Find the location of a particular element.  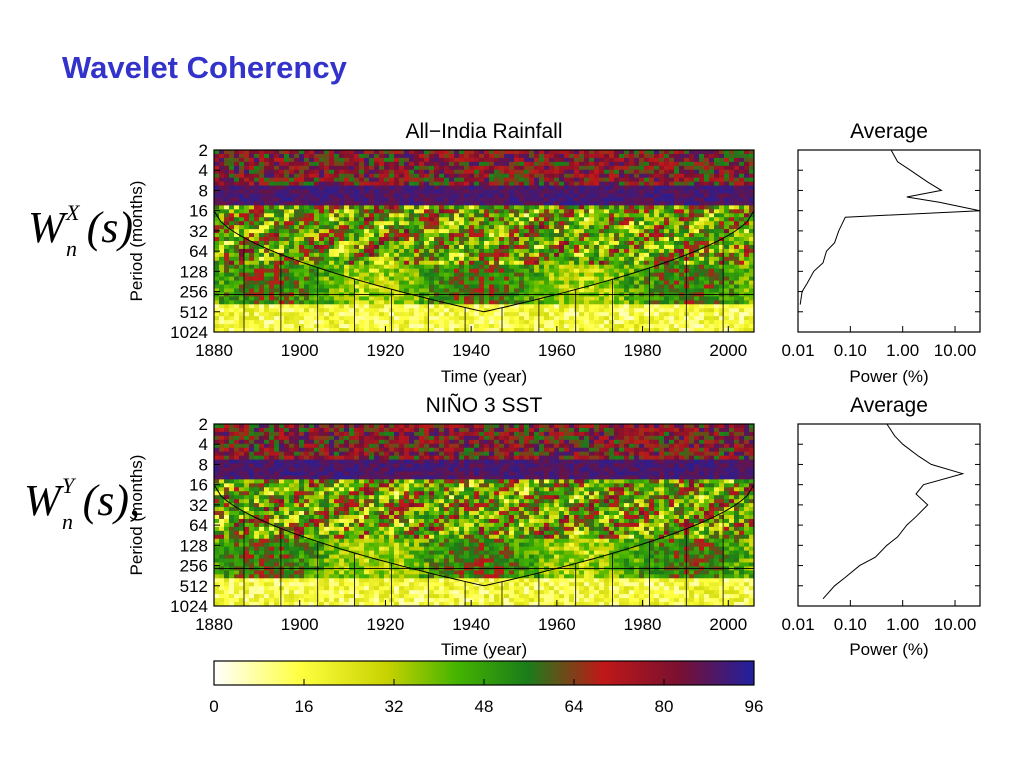

cone-of-influence-rainfall is located at coordinates (484, 271).